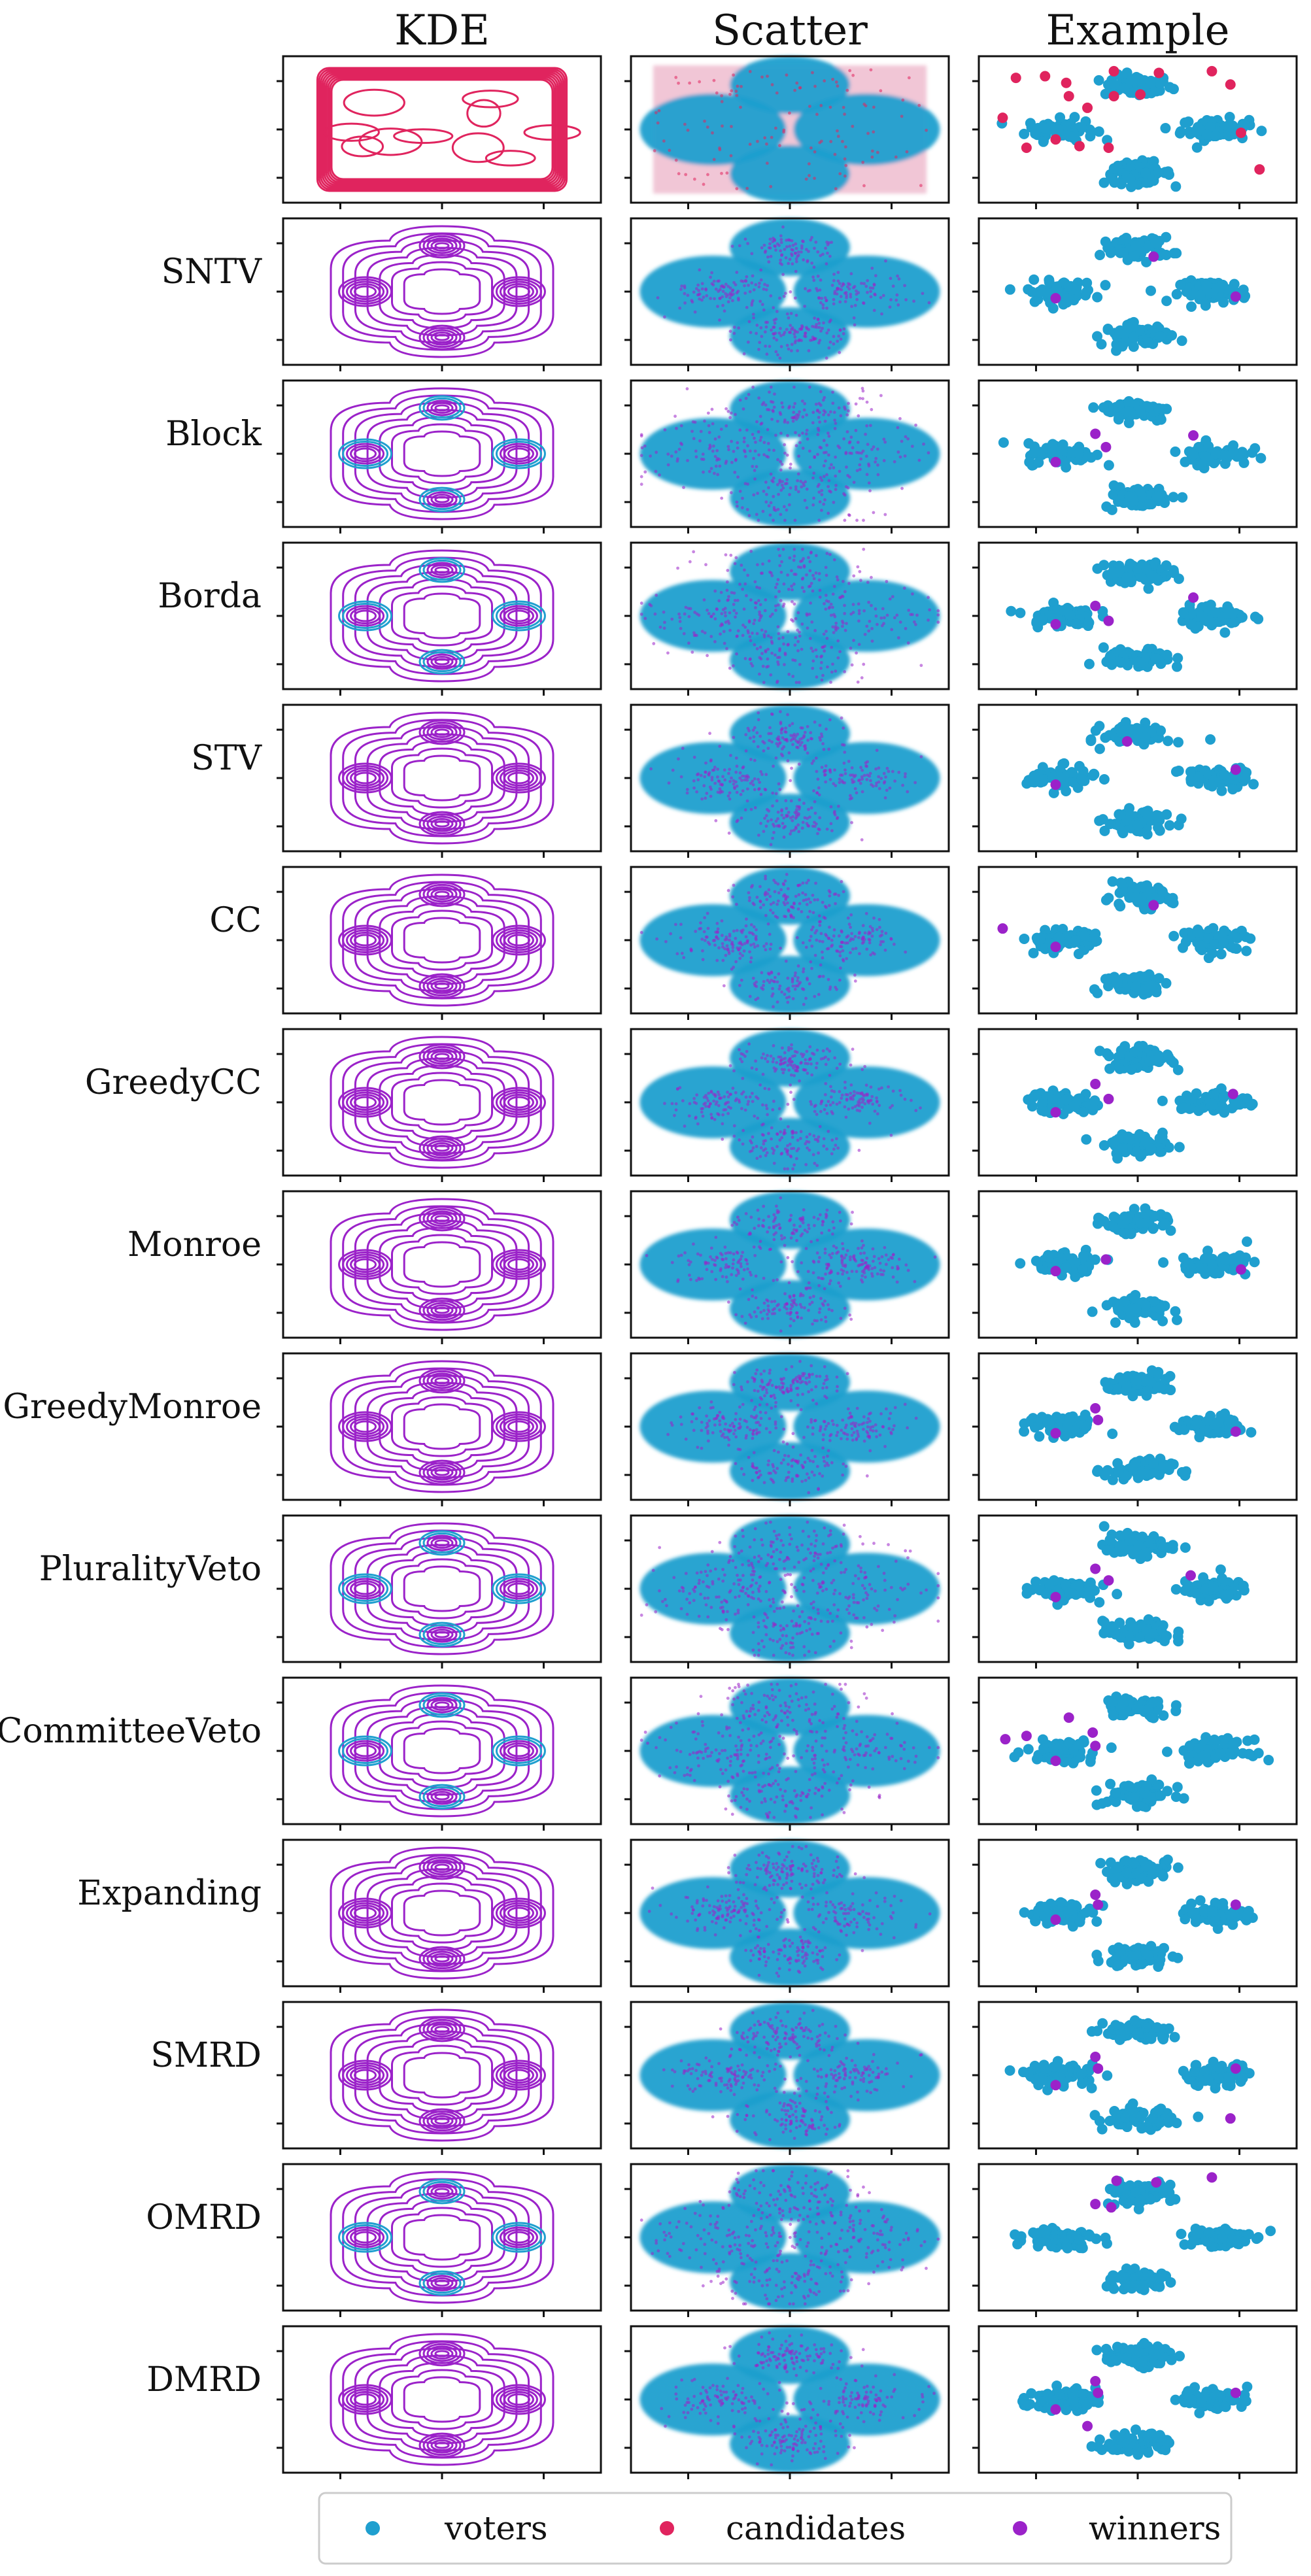 The height and width of the screenshot is (2576, 1311). Describe the element at coordinates (206, 2055) in the screenshot. I see `row-label: SMRD` at that location.